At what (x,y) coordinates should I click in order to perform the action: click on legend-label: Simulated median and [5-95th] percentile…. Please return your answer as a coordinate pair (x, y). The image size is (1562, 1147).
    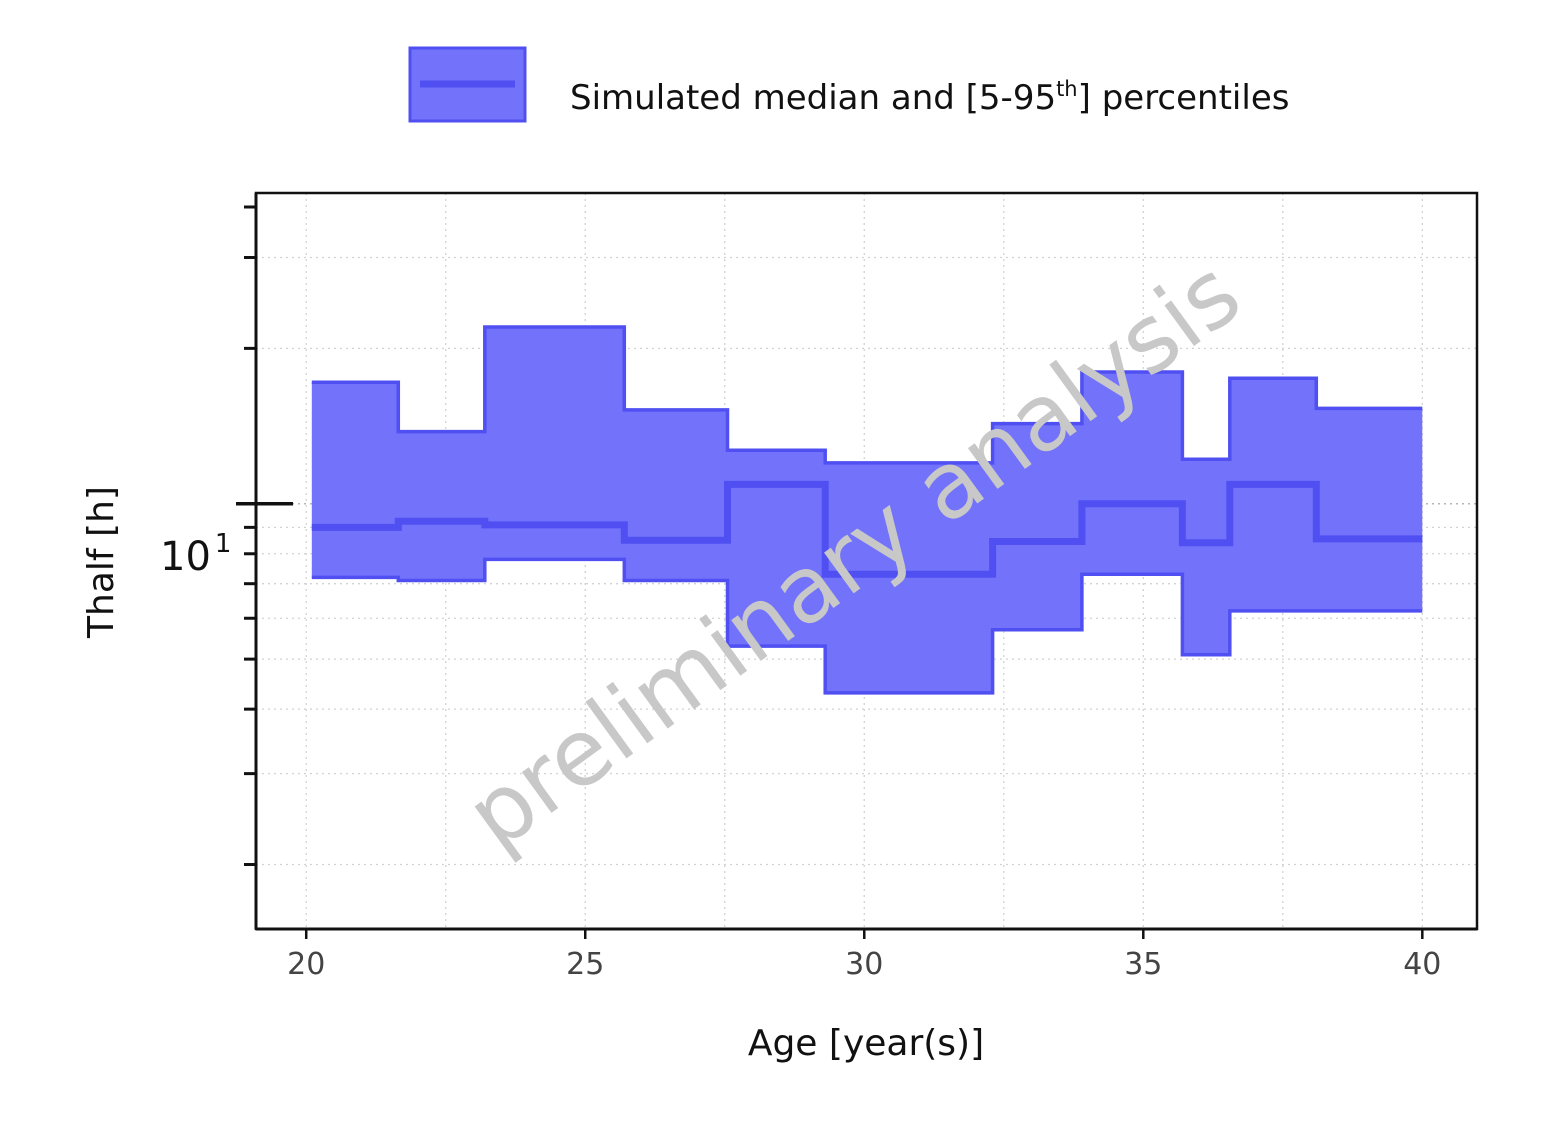
    Looking at the image, I should click on (929, 97).